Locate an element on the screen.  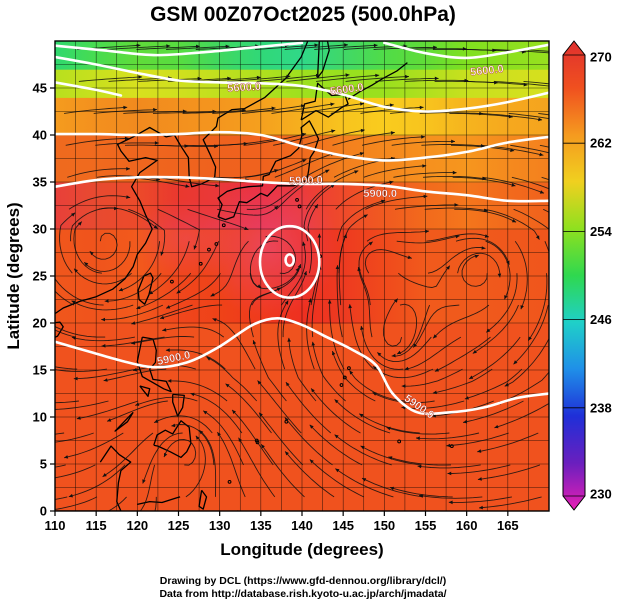
contour-label: 5600.0 is located at coordinates (346, 89).